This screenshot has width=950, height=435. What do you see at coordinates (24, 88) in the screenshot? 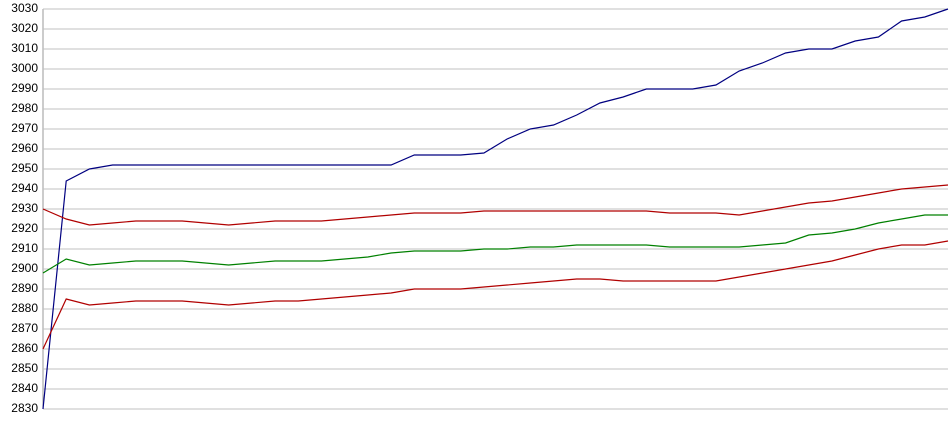
I see `y-tick-label: 2990` at bounding box center [24, 88].